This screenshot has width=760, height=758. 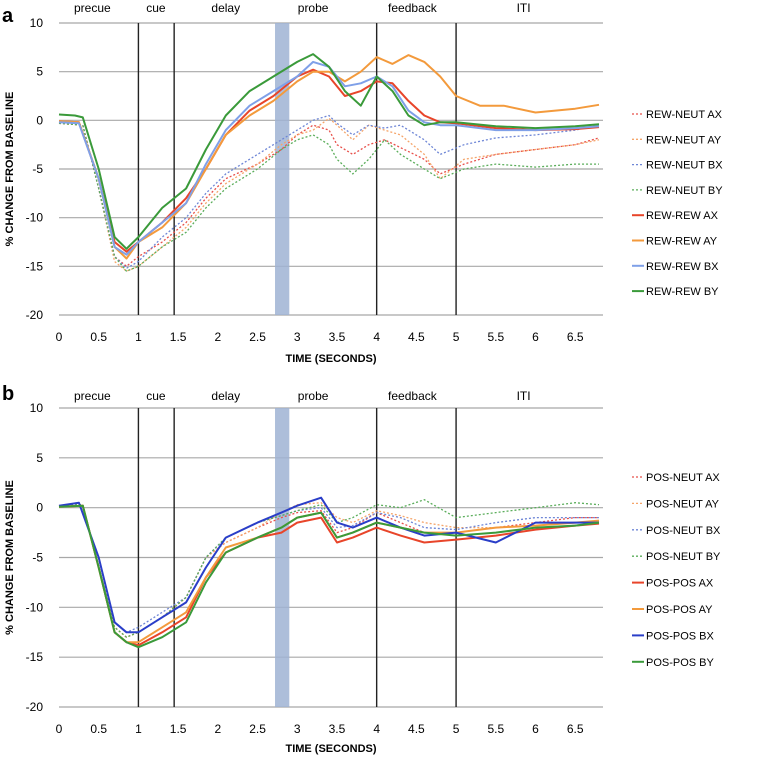 I want to click on legend-label: REW-NEUT BX, so click(x=684, y=166).